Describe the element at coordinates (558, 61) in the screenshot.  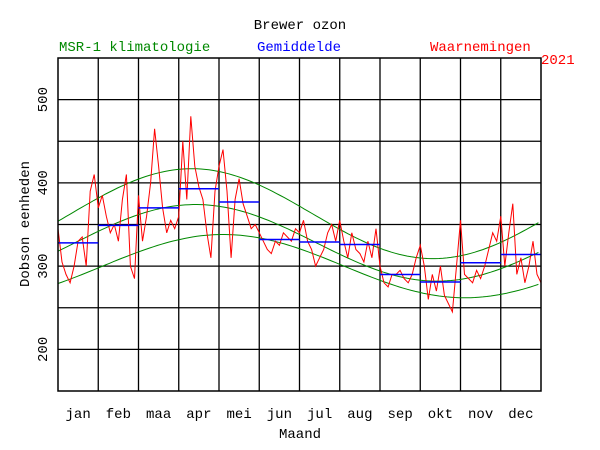
I see `year-label: 2021` at that location.